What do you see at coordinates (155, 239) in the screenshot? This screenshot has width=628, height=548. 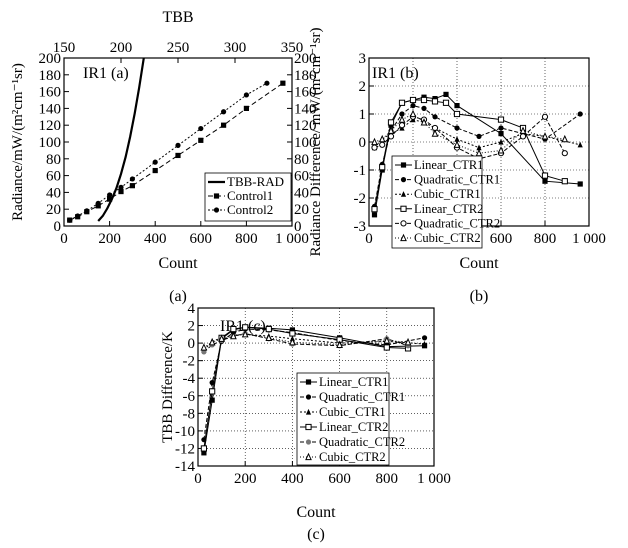 I see `panel-a-xtick-label: 400` at bounding box center [155, 239].